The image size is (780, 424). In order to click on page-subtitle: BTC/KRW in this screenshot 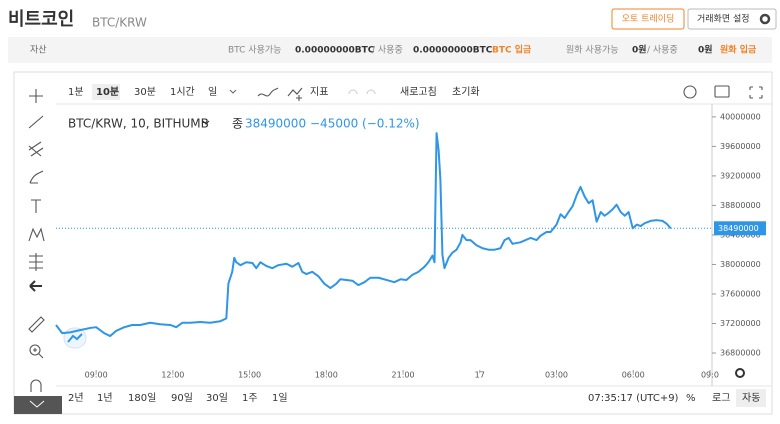, I will do `click(119, 23)`.